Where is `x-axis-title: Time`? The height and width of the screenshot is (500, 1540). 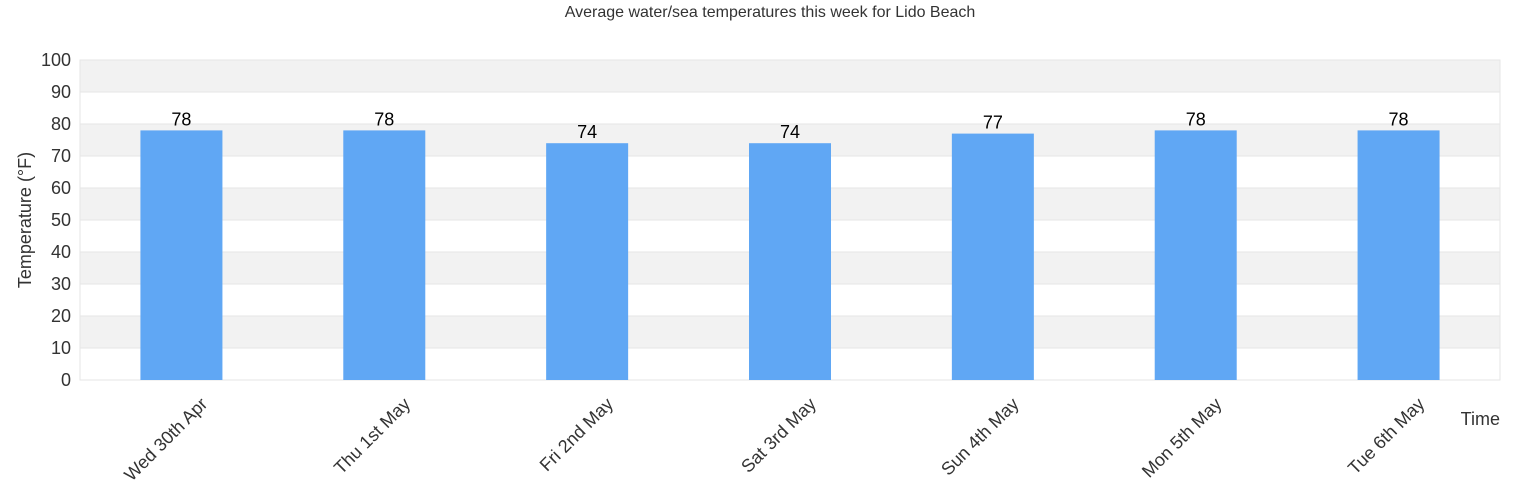
x-axis-title: Time is located at coordinates (1480, 419).